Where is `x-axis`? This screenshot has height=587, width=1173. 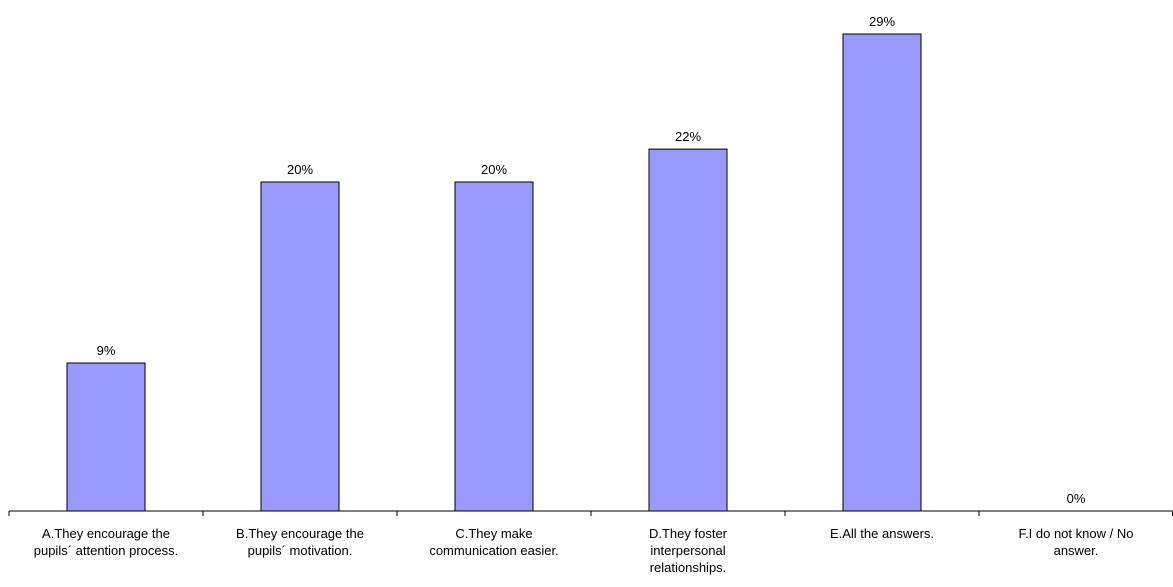 x-axis is located at coordinates (590, 513).